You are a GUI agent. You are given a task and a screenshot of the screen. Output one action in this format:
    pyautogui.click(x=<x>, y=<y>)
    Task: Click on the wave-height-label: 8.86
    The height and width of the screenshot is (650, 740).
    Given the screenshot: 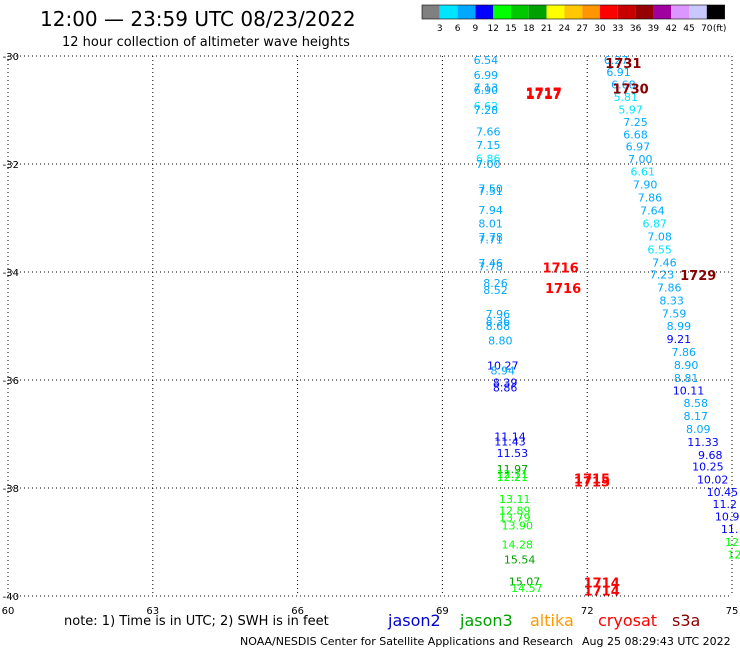 What is the action you would take?
    pyautogui.click(x=505, y=388)
    